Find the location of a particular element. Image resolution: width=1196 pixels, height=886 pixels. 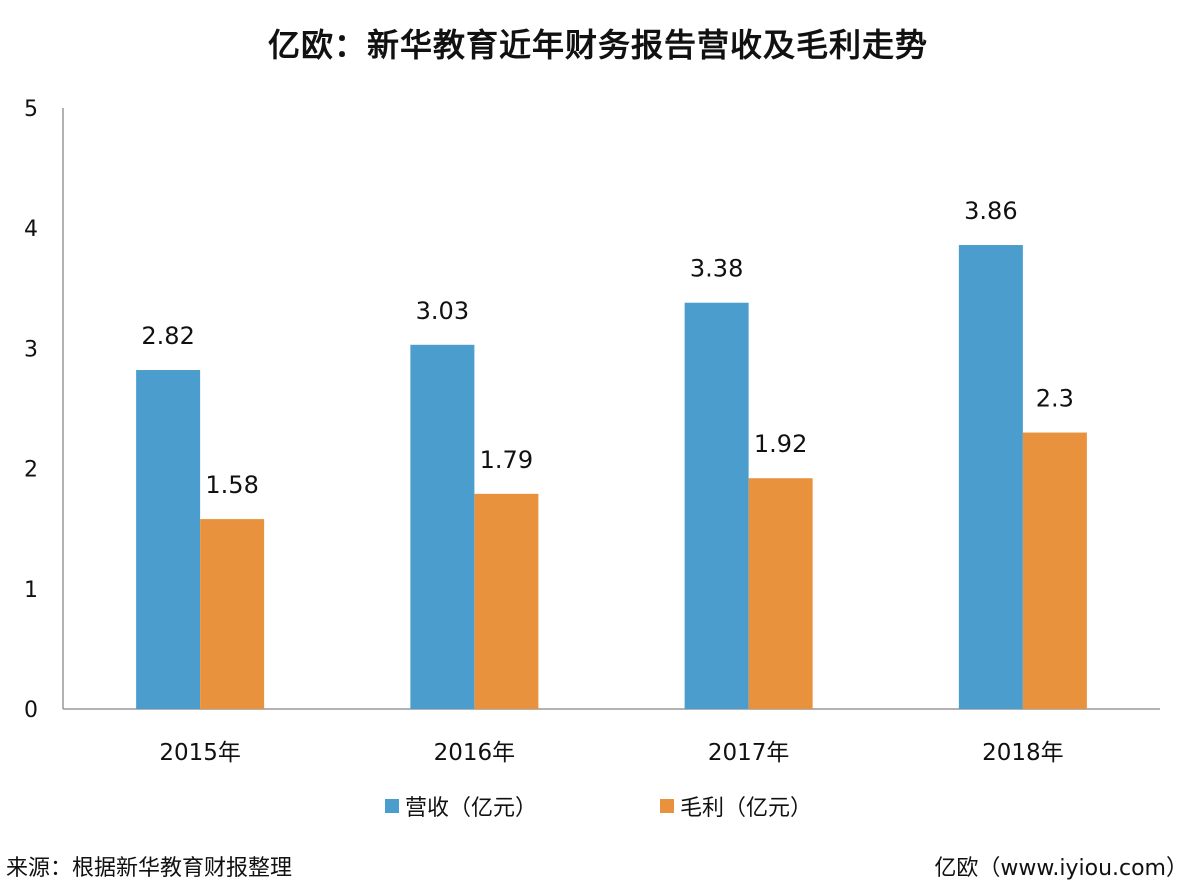

legend-label-revenue: 营收（亿元） is located at coordinates (471, 808).